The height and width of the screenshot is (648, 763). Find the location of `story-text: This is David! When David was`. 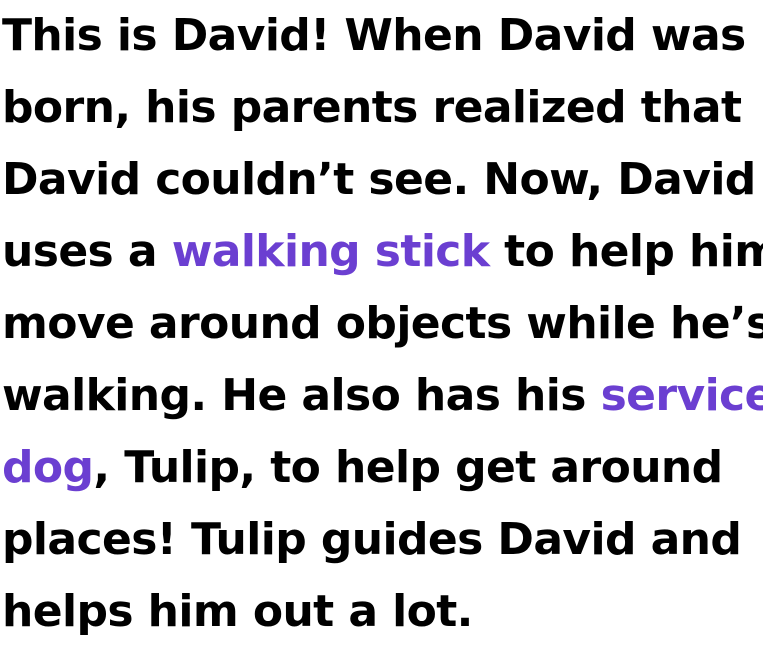

story-text: This is David! When David was is located at coordinates (374, 35).